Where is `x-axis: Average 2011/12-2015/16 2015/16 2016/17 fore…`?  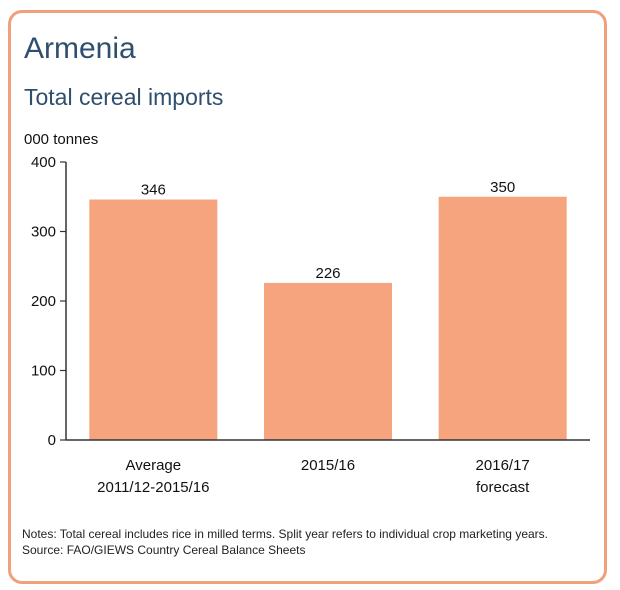 x-axis: Average 2011/12-2015/16 2015/16 2016/17 fore… is located at coordinates (328, 467).